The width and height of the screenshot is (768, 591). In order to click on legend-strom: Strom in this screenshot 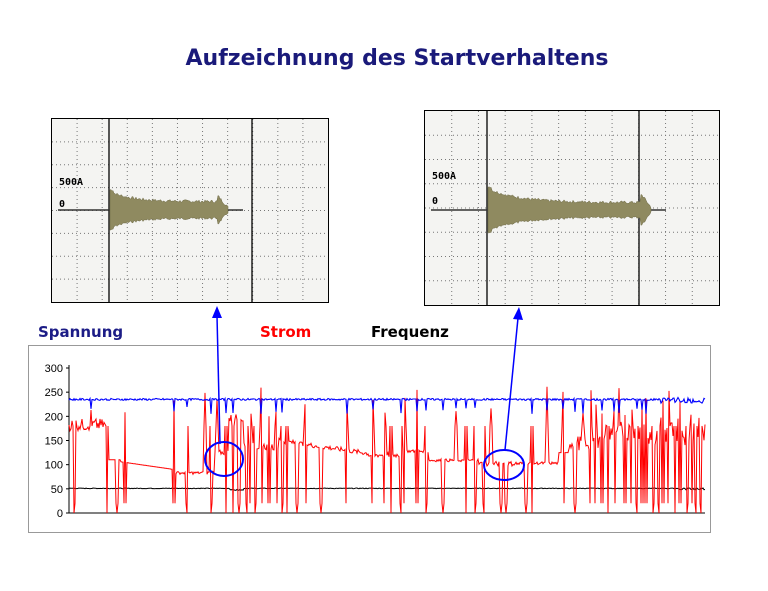, I will do `click(286, 332)`.